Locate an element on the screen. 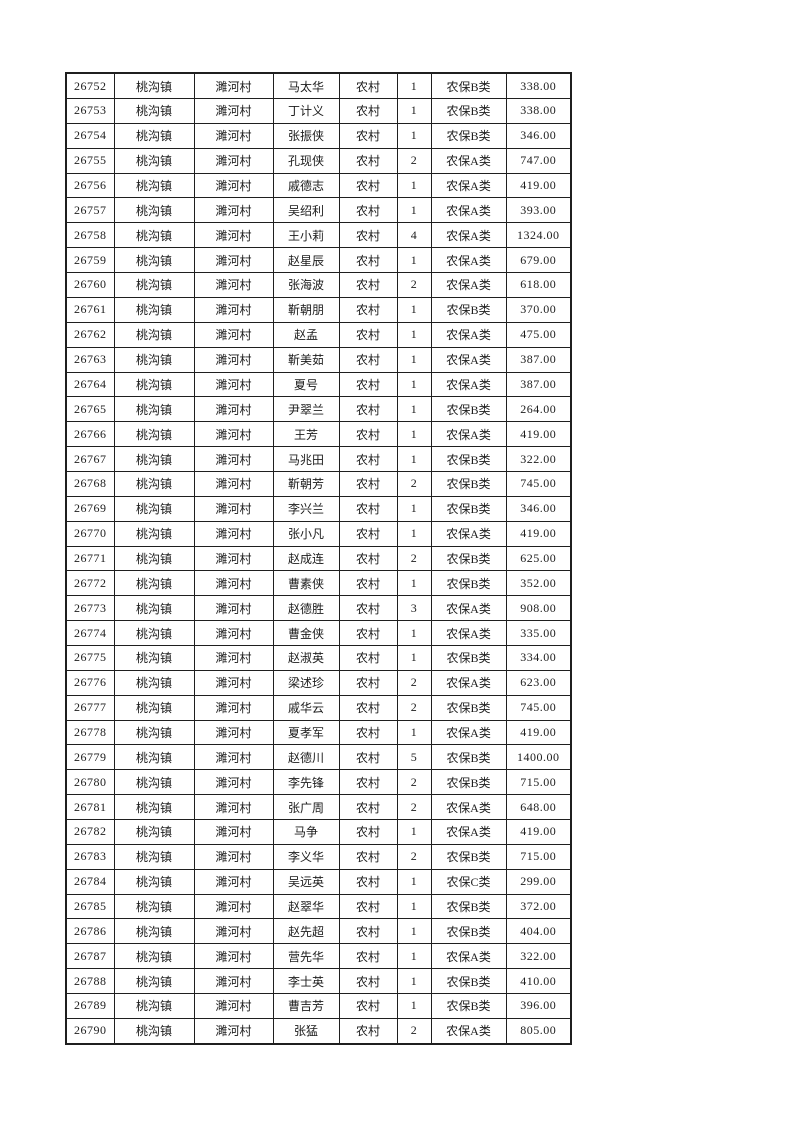 This screenshot has height=1122, width=793. table-cell-name: 李兴兰 is located at coordinates (306, 508).